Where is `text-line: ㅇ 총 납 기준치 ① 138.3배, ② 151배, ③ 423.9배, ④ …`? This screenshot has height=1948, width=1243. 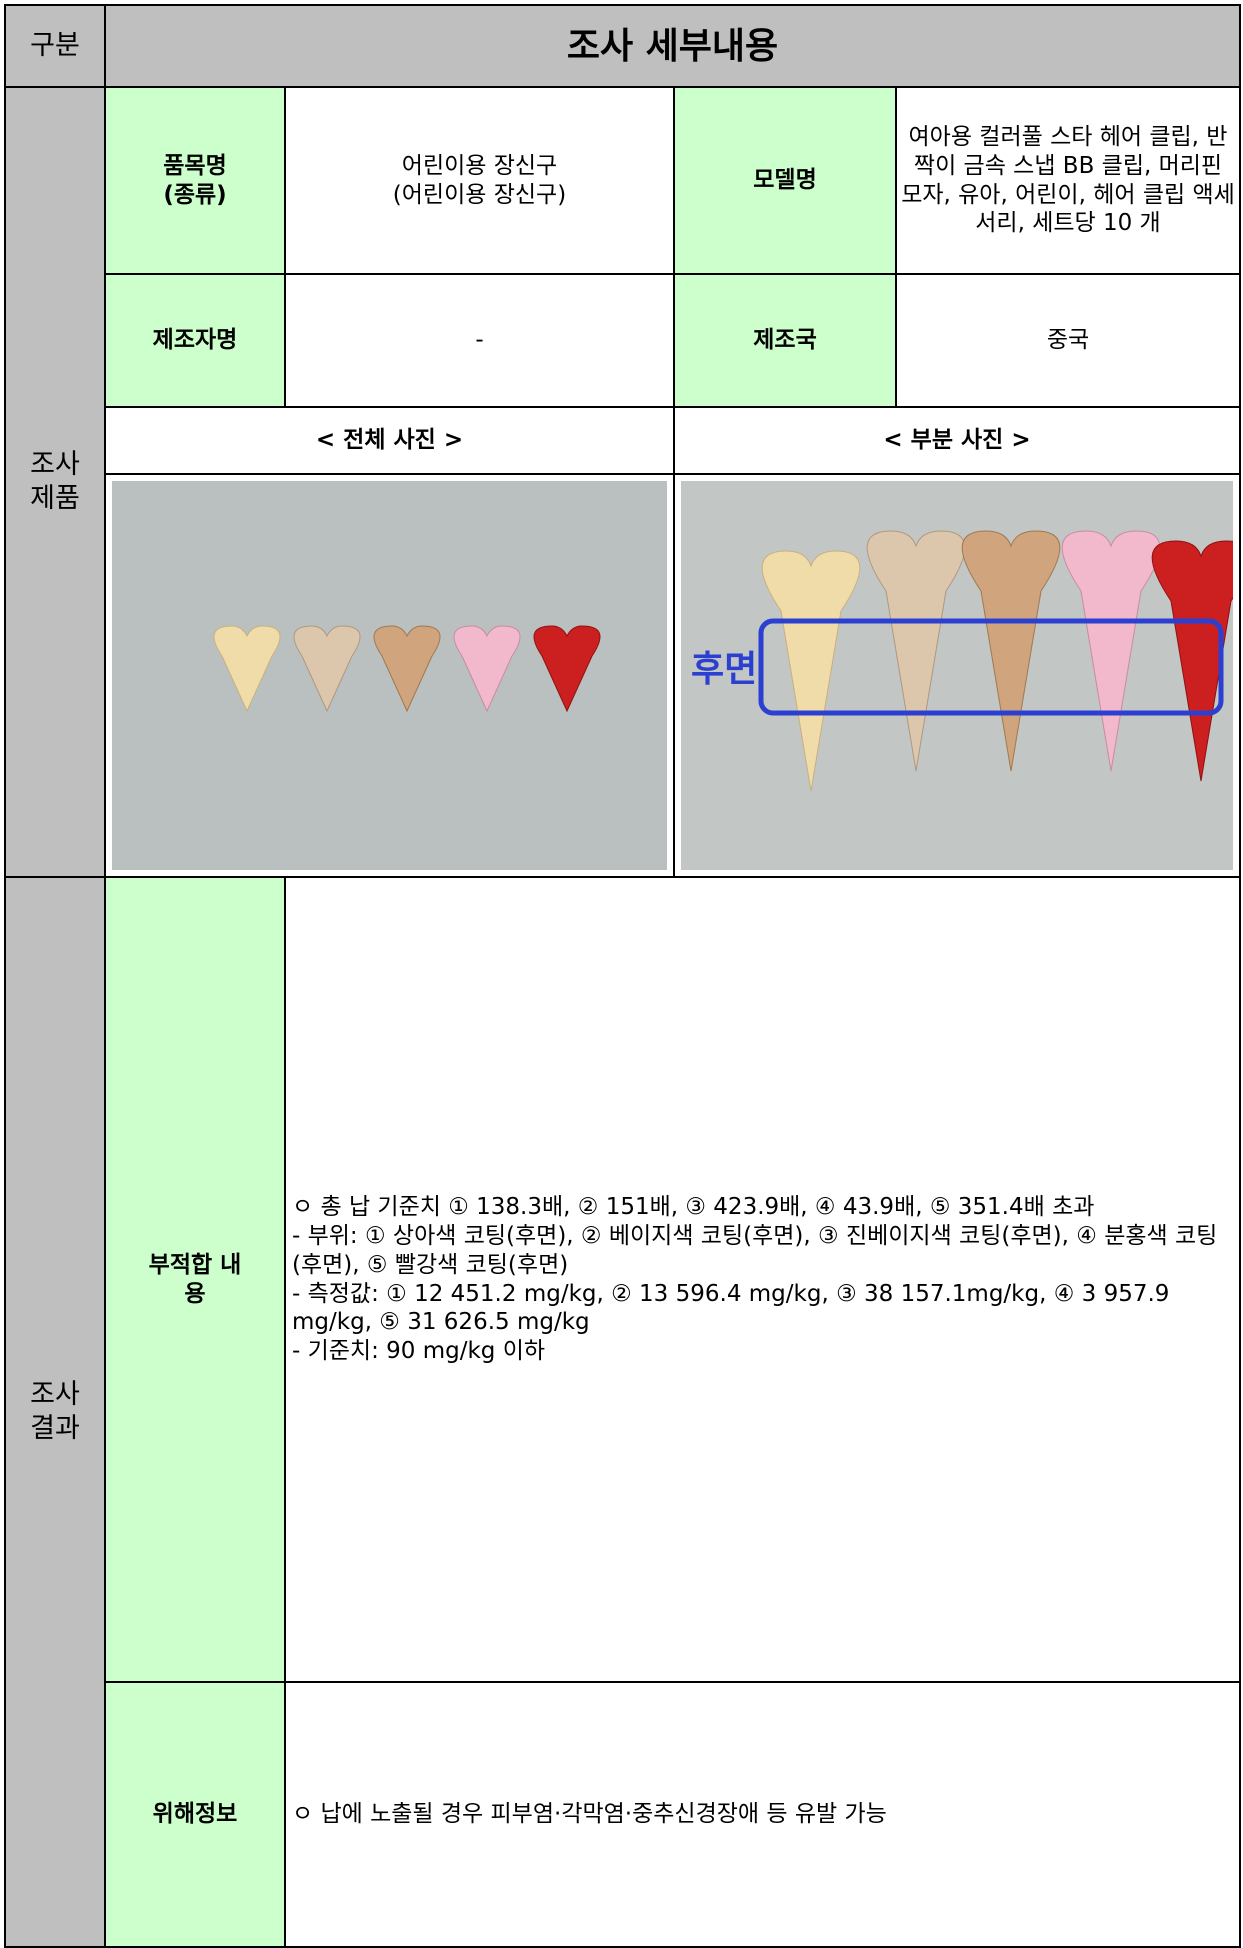 text-line: ㅇ 총 납 기준치 ① 138.3배, ② 151배, ③ 423.9배, ④ … is located at coordinates (693, 1207).